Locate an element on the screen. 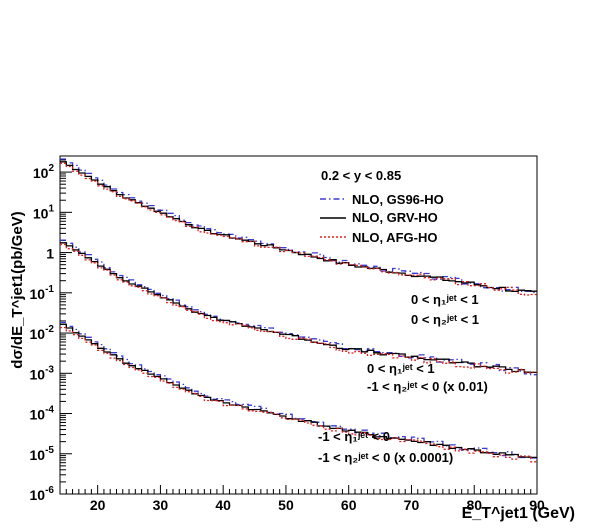  annotation-3-line-1: -1 < η₁ʲᵉᵗ < 0 is located at coordinates (354, 436).